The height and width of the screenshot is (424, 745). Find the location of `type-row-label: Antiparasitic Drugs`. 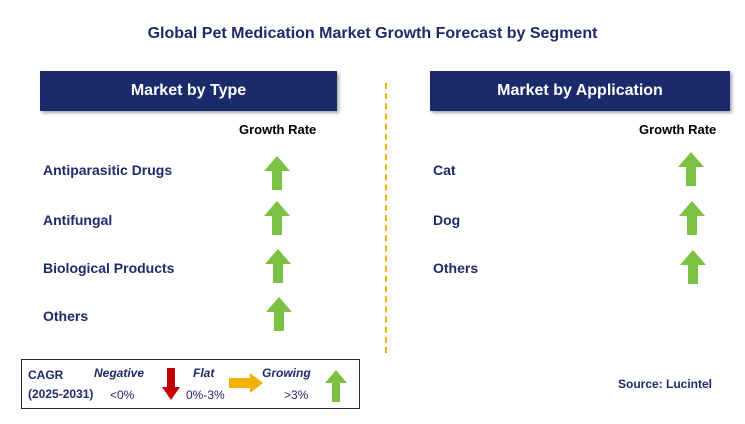

type-row-label: Antiparasitic Drugs is located at coordinates (108, 170).